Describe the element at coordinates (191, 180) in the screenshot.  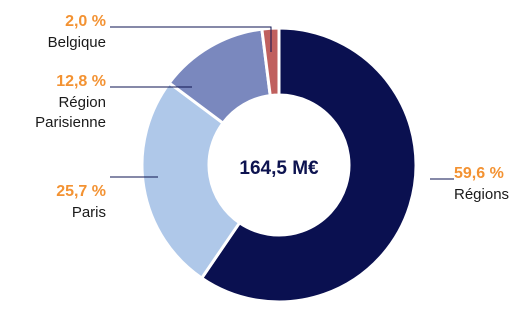
I see `slice-paris` at that location.